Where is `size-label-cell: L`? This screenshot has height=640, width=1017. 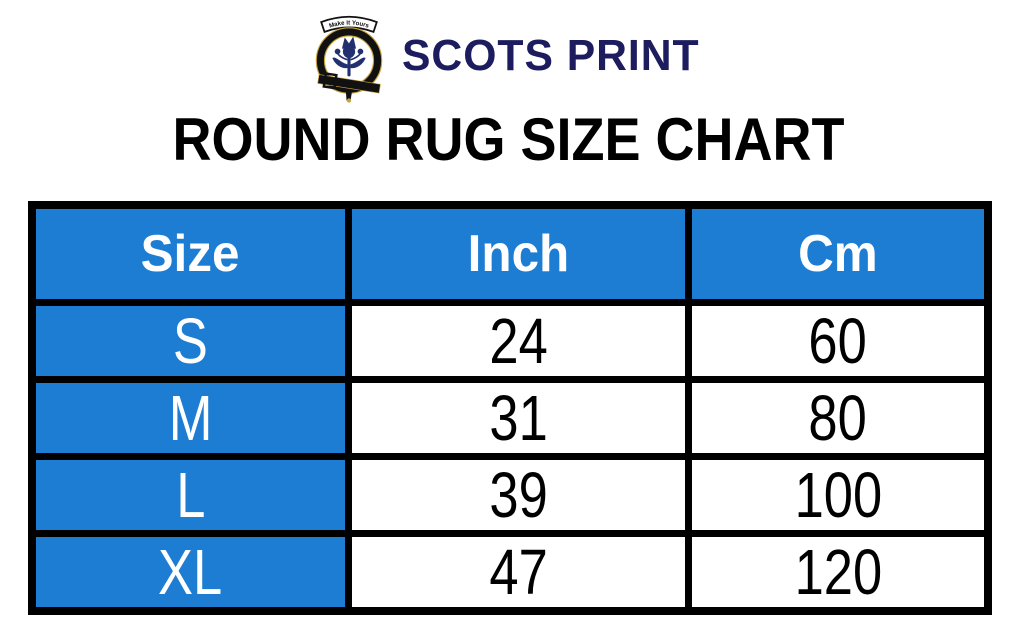
size-label-cell: L is located at coordinates (190, 495).